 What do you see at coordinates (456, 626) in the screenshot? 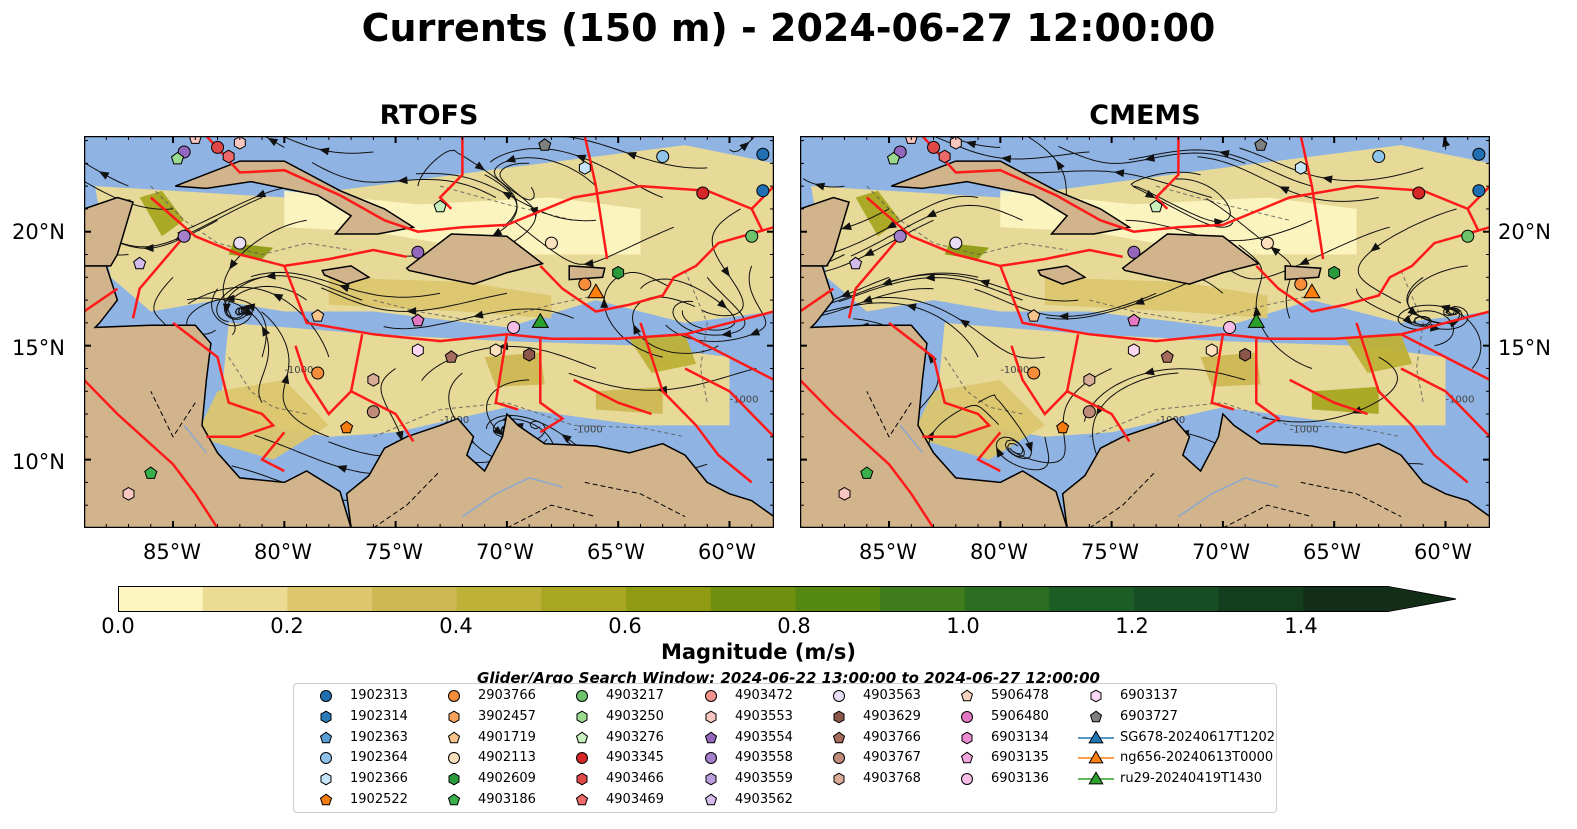
I see `colorbar-tick-label: 0.4` at bounding box center [456, 626].